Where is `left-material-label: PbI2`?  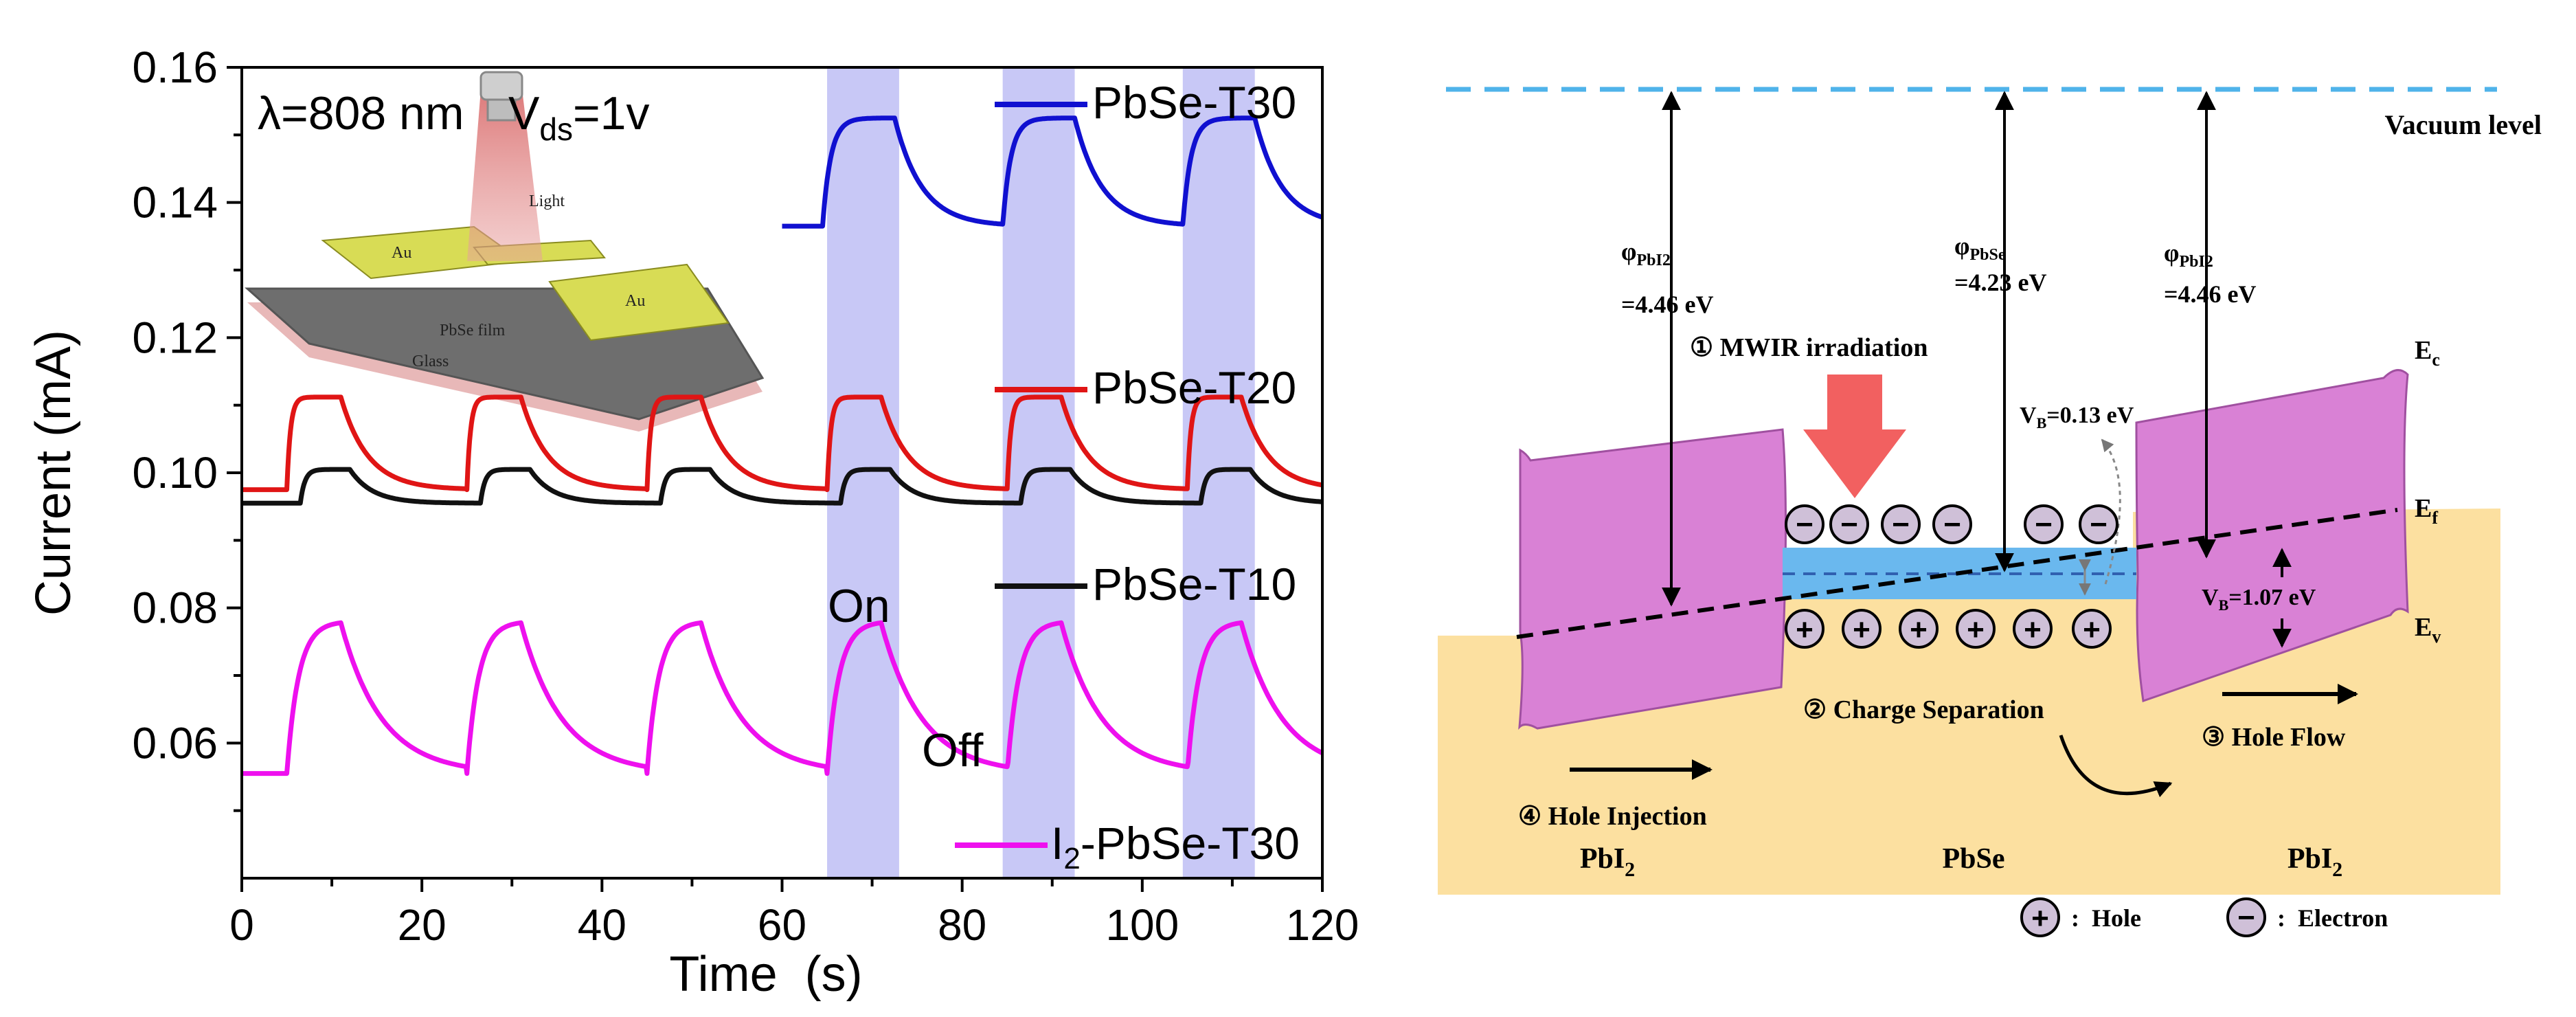 left-material-label: PbI2 is located at coordinates (1607, 862).